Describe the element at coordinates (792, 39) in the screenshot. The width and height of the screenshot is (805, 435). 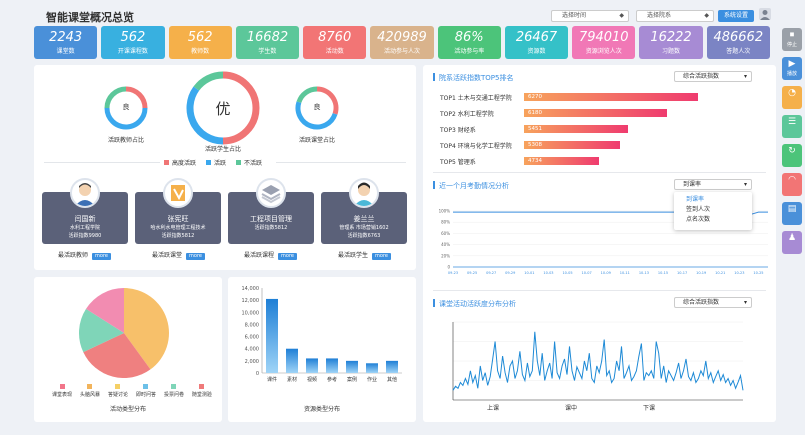
I see `toolbar-button: ⏹ 停止` at that location.